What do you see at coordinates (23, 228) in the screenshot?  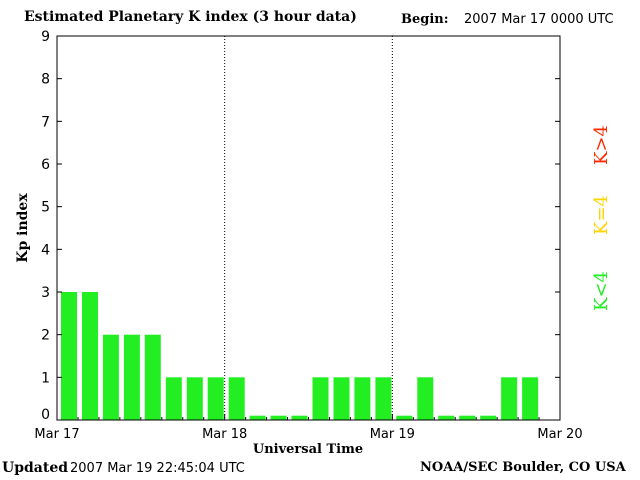 I see `y-axis-label: Kp index` at bounding box center [23, 228].